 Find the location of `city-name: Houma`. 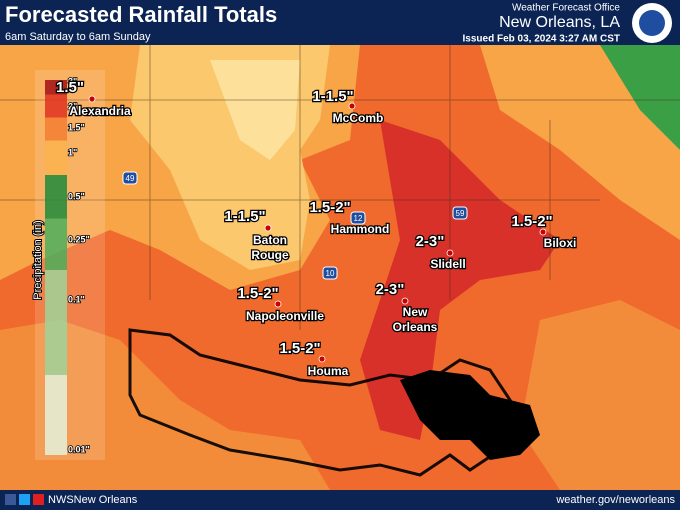

city-name: Houma is located at coordinates (328, 371).